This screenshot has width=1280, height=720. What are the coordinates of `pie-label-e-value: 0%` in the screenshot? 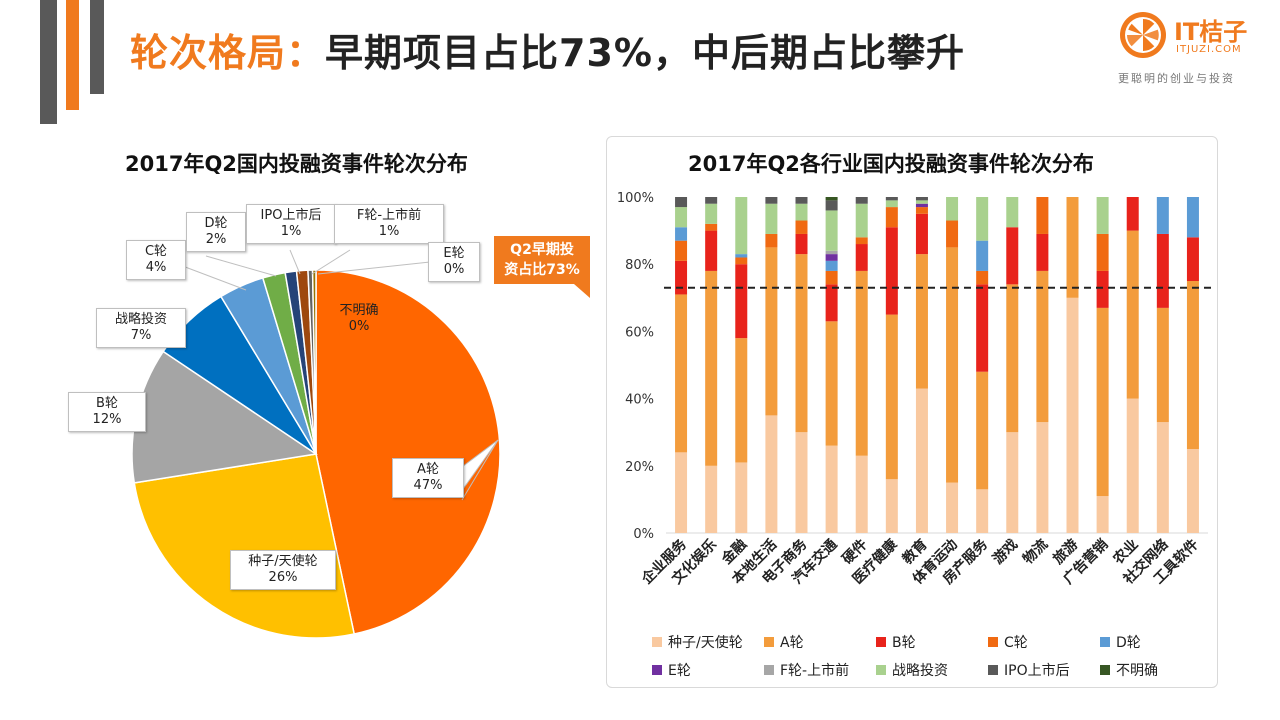 It's located at (454, 269).